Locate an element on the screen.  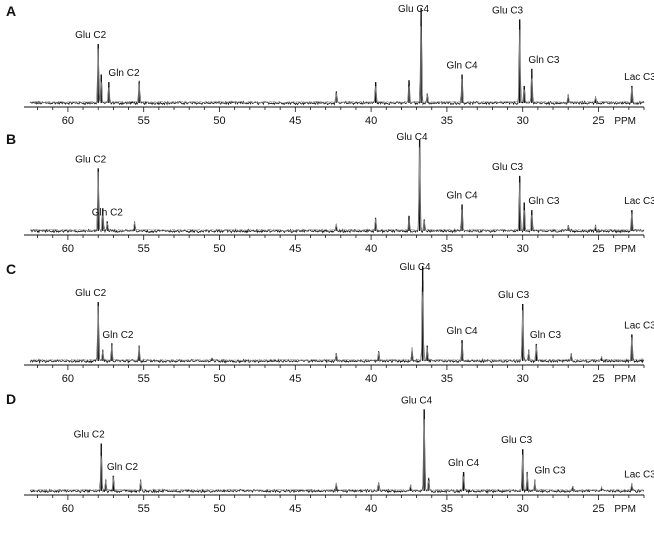
panel-letter: D is located at coordinates (11, 399).